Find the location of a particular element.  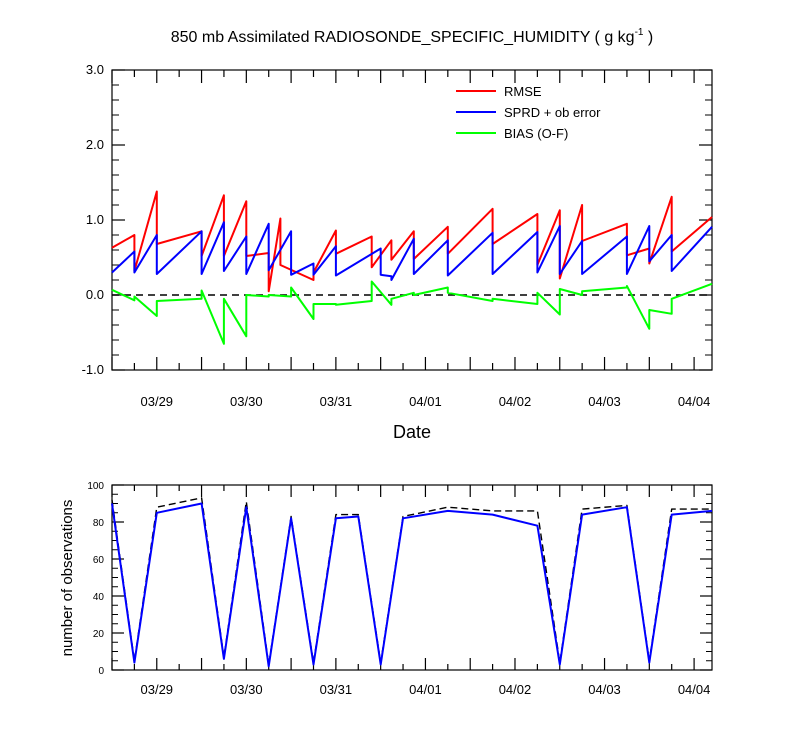

y-tick-label: -1.0 is located at coordinates (93, 369).